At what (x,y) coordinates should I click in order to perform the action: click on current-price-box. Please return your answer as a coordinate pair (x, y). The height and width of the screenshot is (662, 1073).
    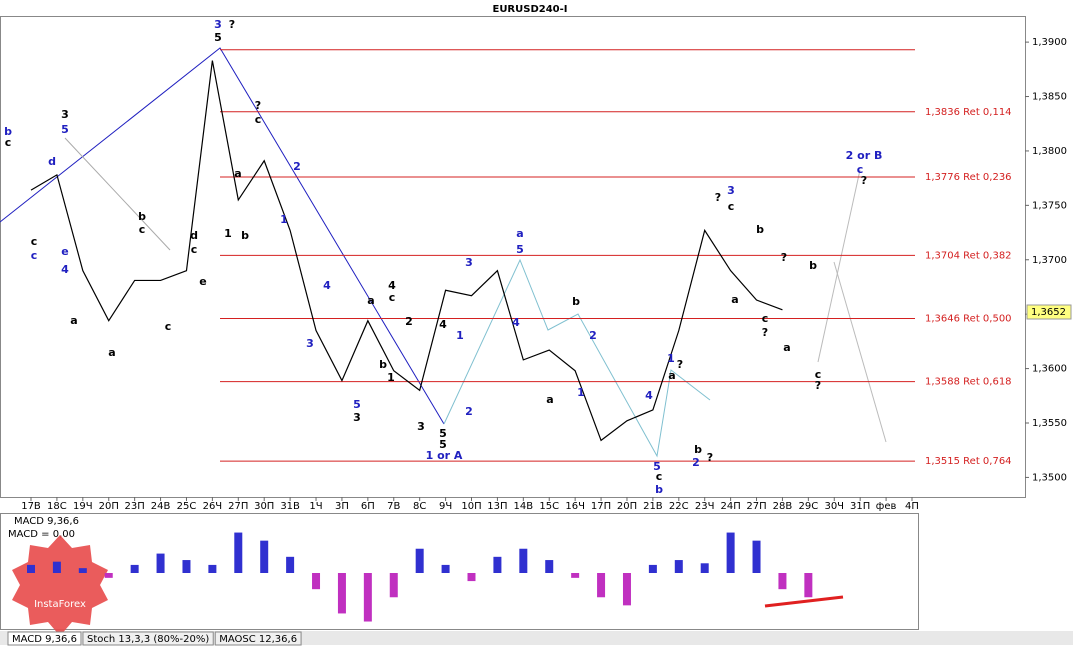
    Looking at the image, I should click on (1049, 312).